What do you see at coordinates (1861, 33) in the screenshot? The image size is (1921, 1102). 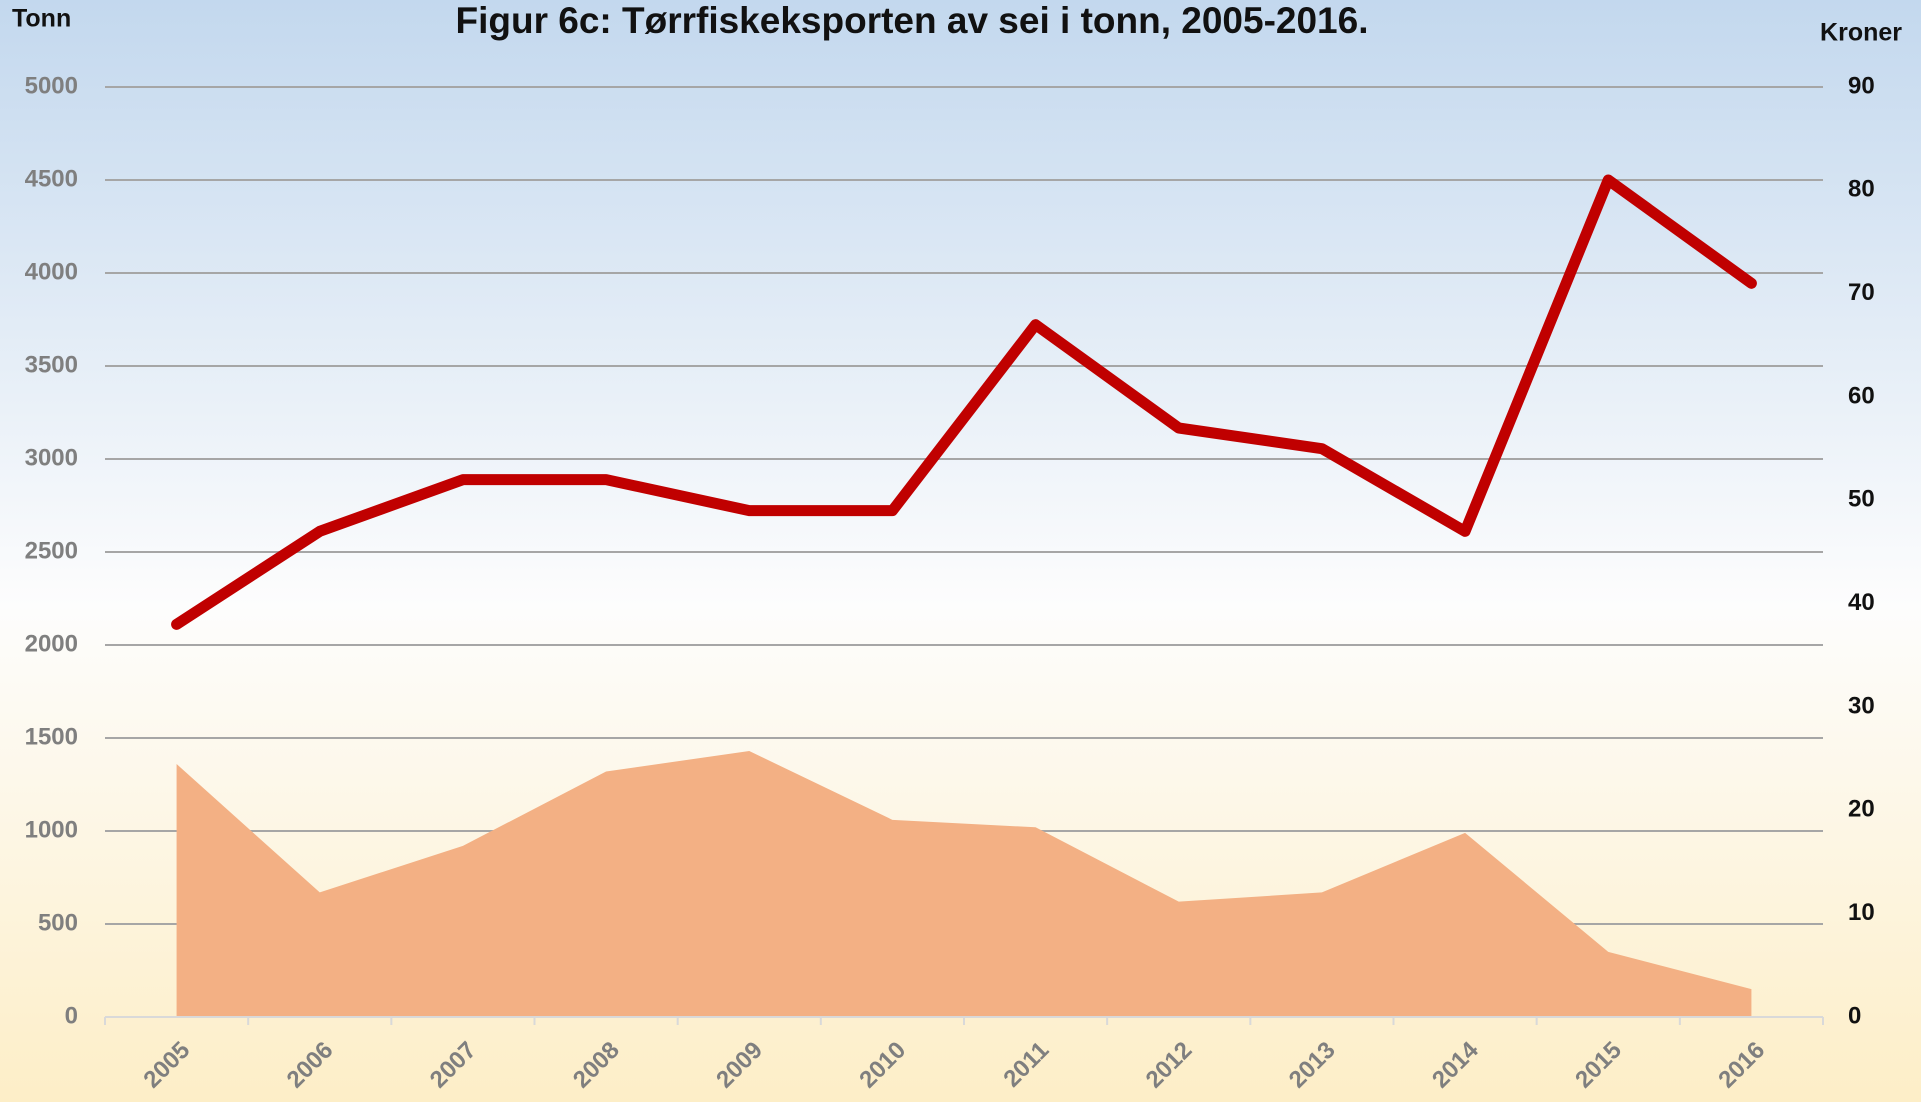 I see `y2-axis-title: Kroner` at bounding box center [1861, 33].